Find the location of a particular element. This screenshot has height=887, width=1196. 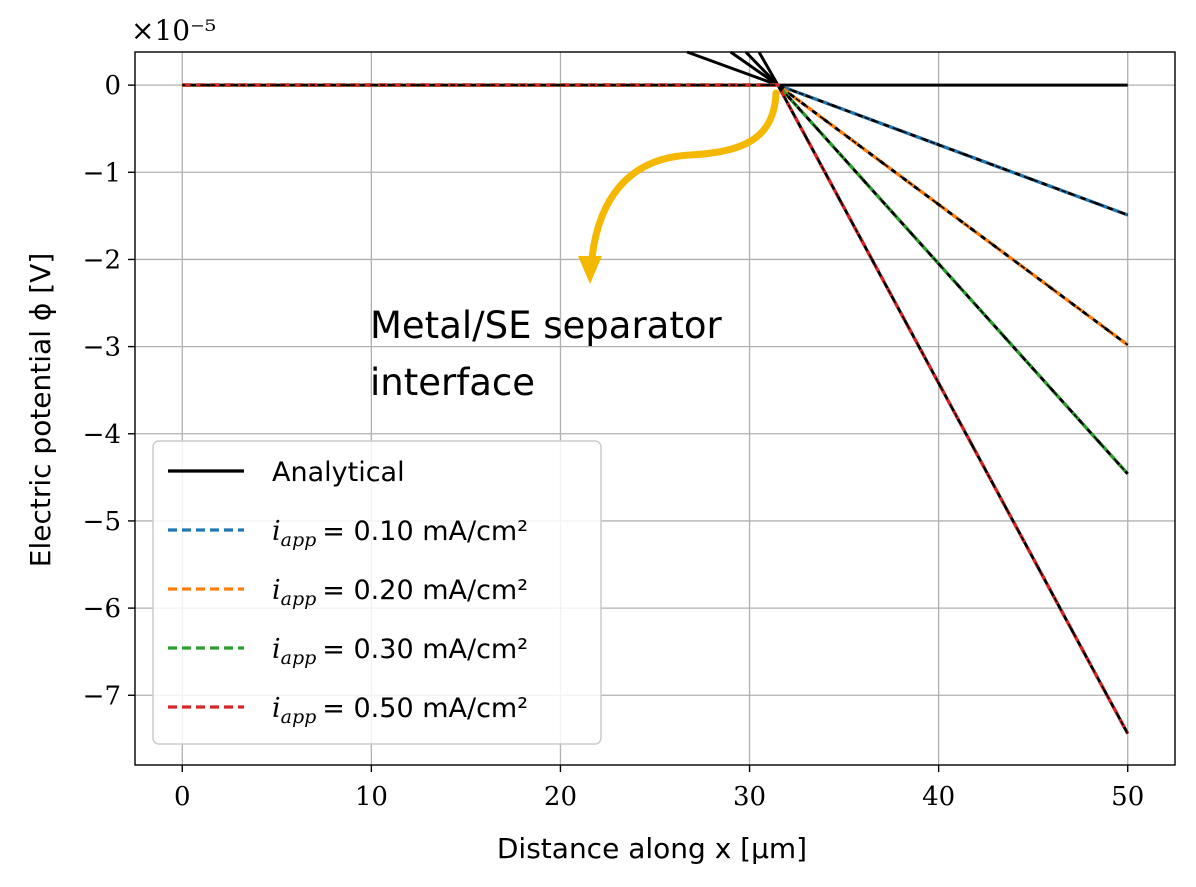

y-multiplier: ×10⁻⁵ is located at coordinates (173, 30).